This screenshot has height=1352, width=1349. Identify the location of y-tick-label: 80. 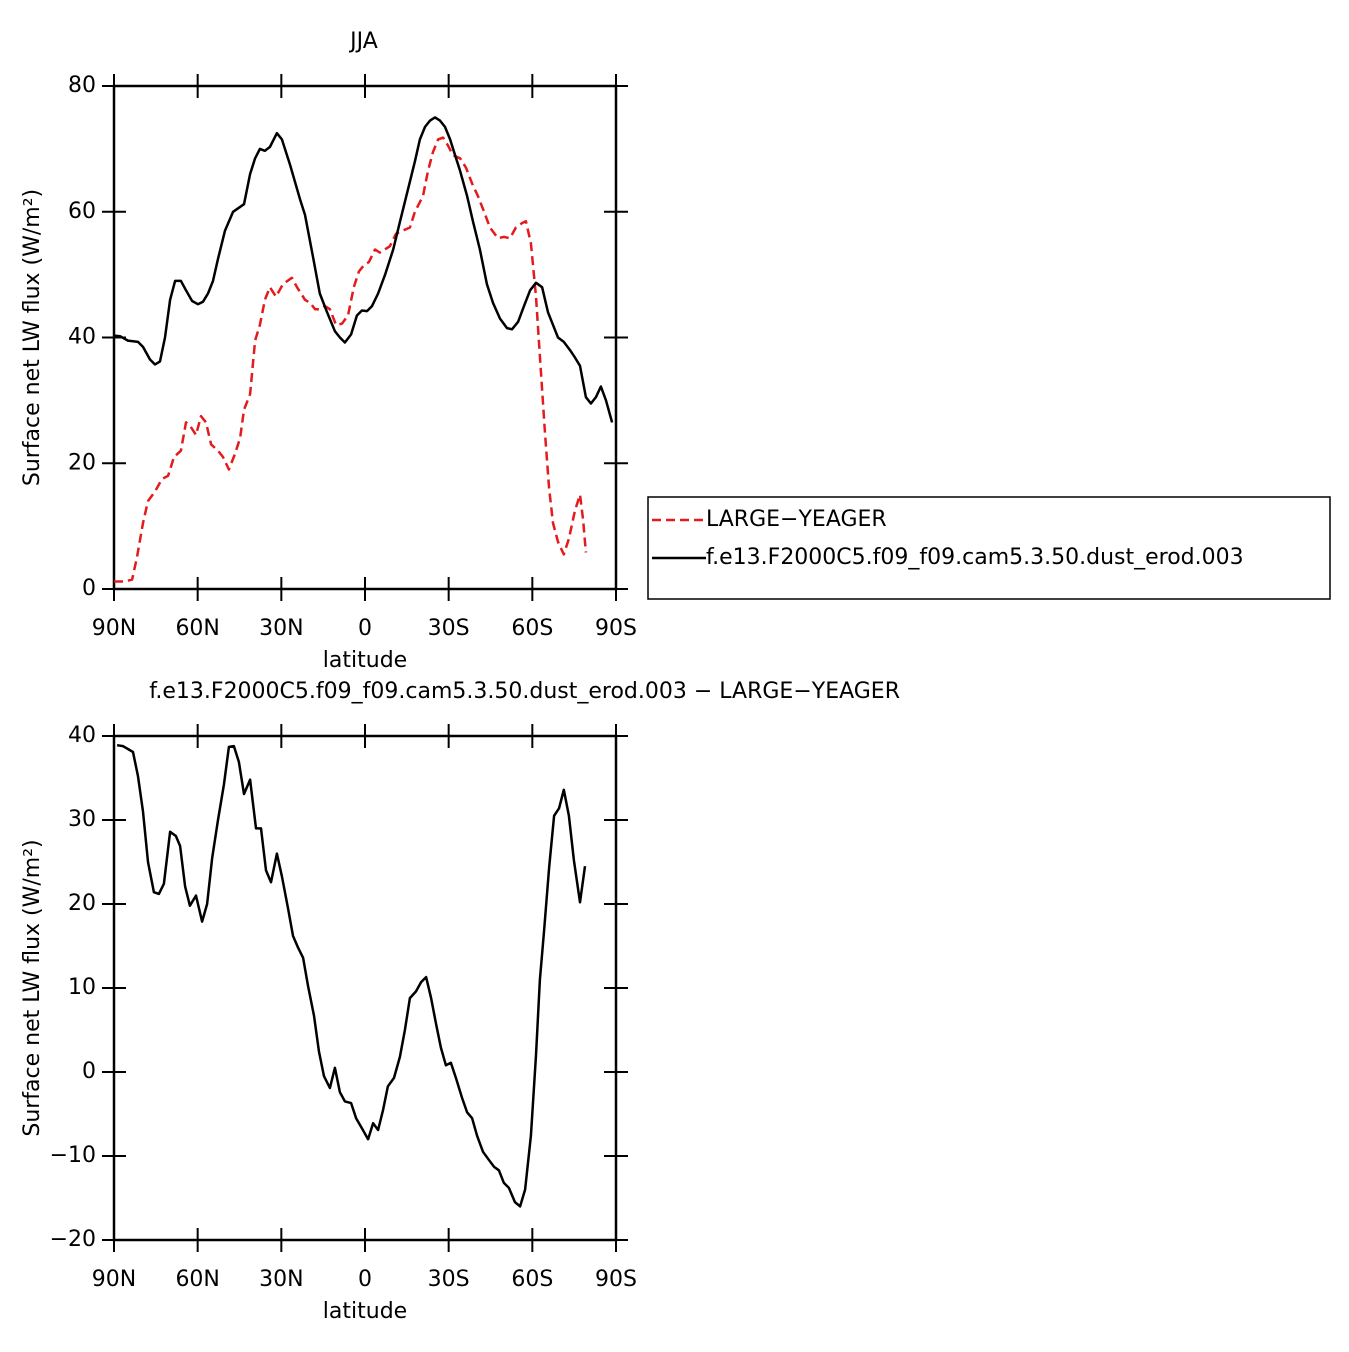
(82, 85).